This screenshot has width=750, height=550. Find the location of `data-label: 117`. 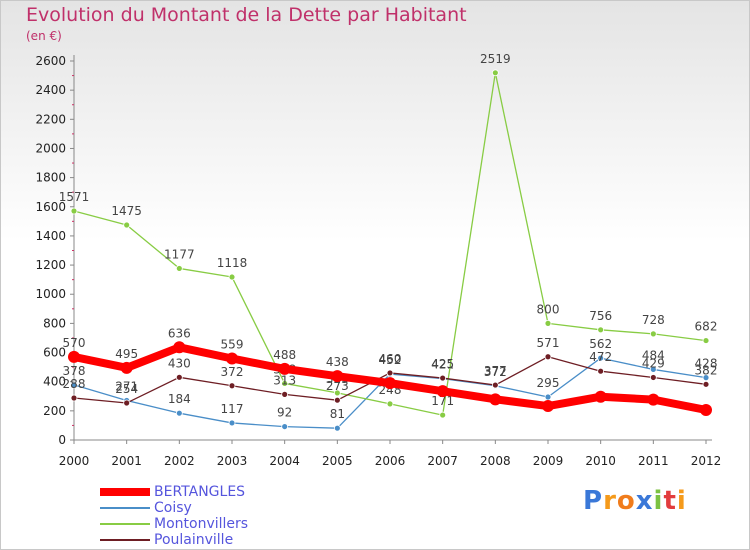

data-label: 117 is located at coordinates (232, 409).